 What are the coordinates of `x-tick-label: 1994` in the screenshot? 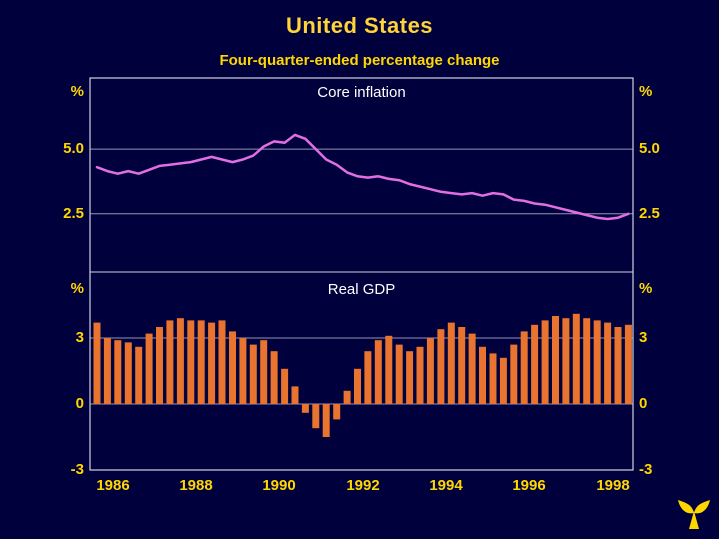 It's located at (446, 485).